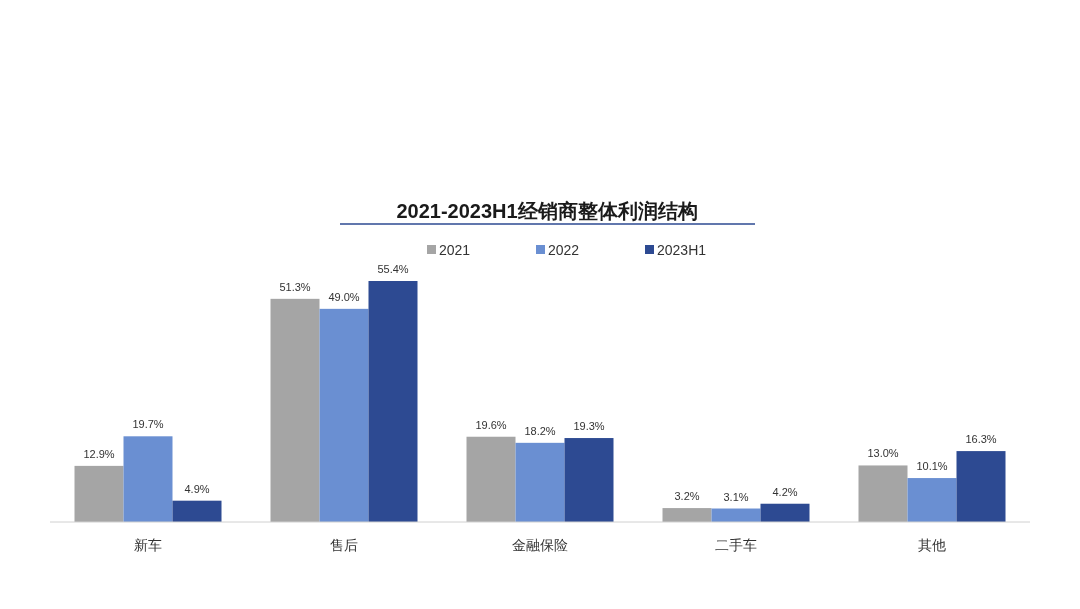  I want to click on data-label: 4.9%, so click(197, 488).